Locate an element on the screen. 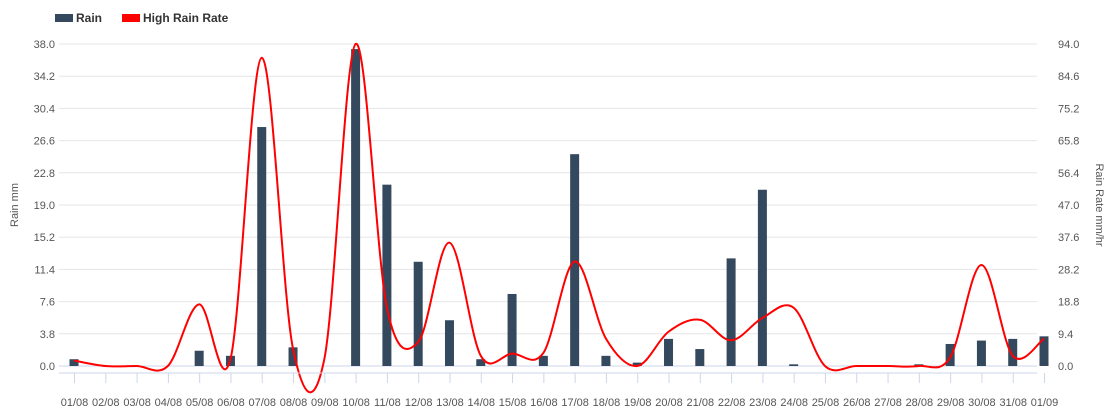 This screenshot has height=412, width=1114. left-tick-label: 0.0 is located at coordinates (47, 367).